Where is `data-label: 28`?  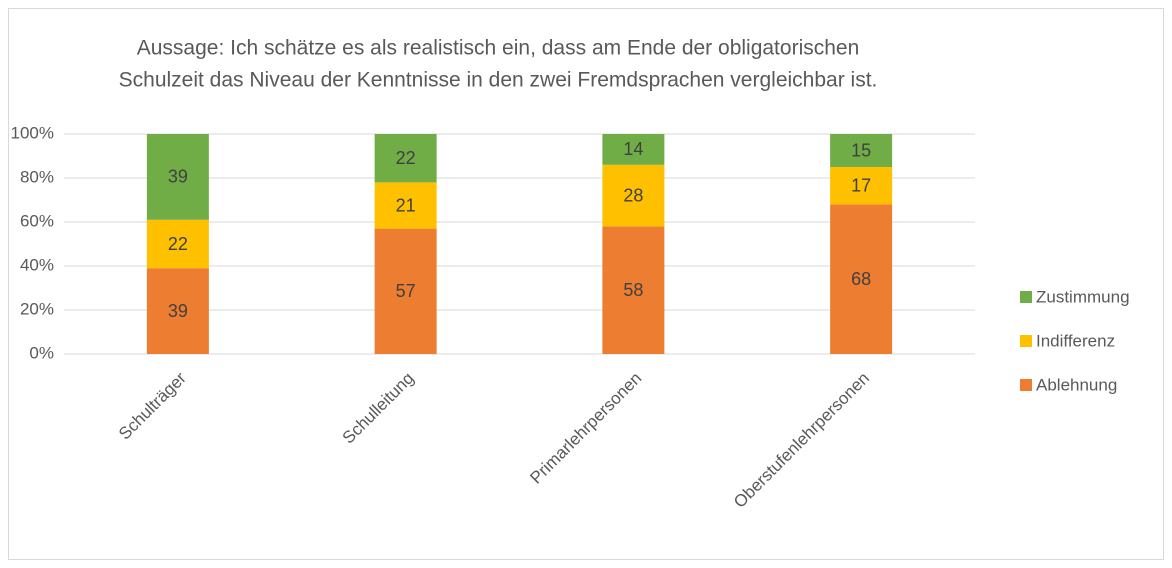
data-label: 28 is located at coordinates (633, 195).